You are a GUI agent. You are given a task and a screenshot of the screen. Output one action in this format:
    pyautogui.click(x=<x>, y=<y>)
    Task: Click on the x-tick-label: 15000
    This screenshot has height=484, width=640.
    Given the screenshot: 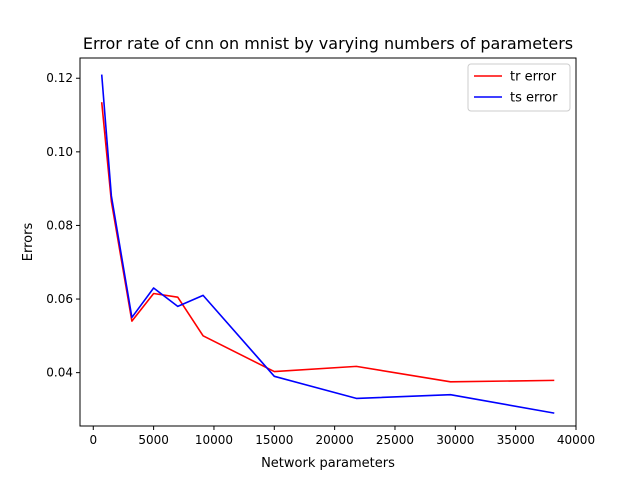 What is the action you would take?
    pyautogui.click(x=274, y=440)
    